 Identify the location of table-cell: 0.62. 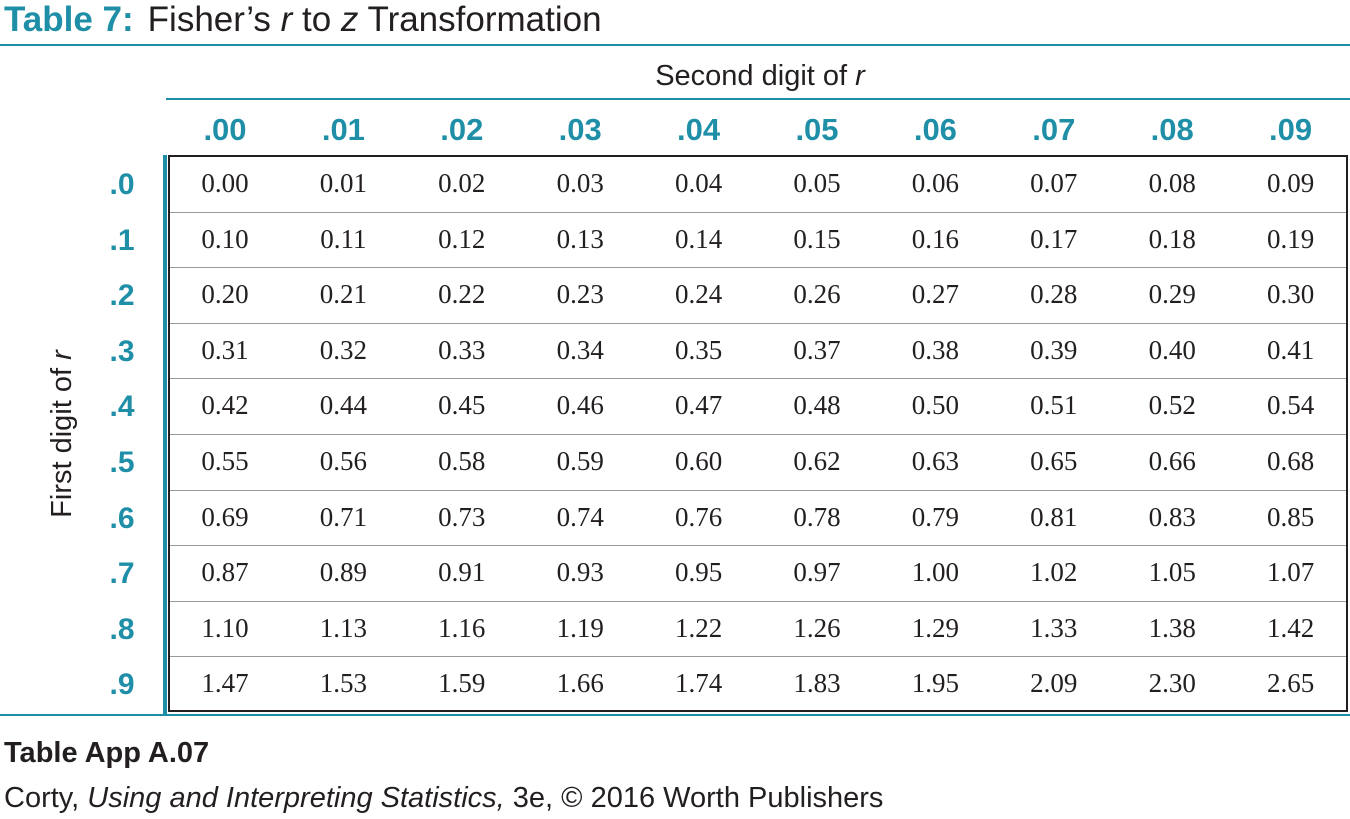
(817, 461).